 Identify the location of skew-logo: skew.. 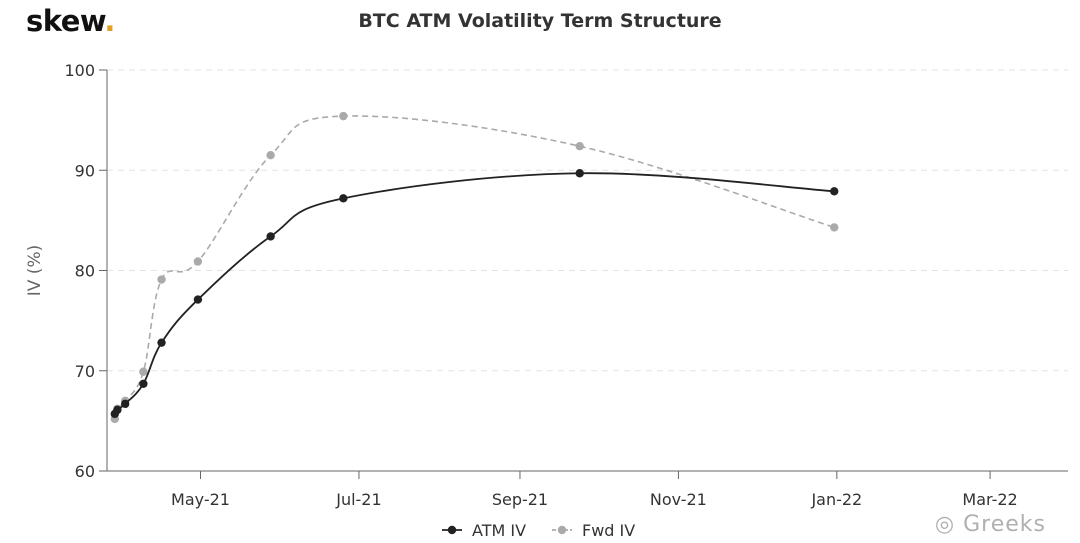
(70, 21).